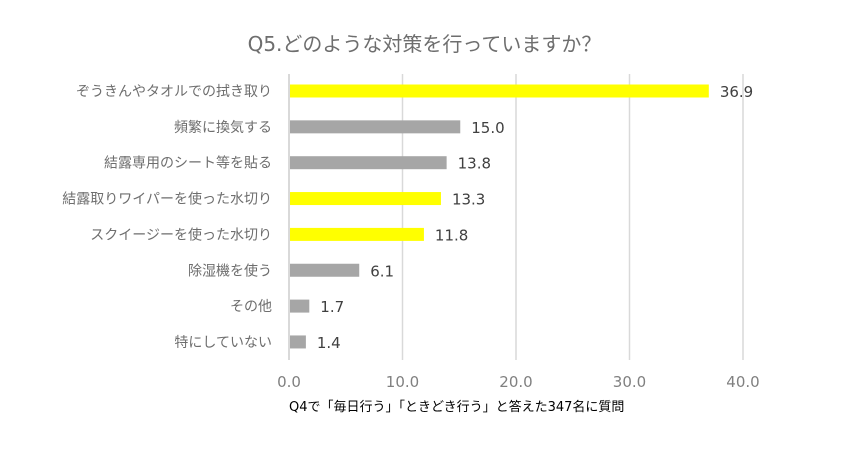 This screenshot has height=453, width=849. What do you see at coordinates (629, 382) in the screenshot?
I see `x-tick-label: 30.0` at bounding box center [629, 382].